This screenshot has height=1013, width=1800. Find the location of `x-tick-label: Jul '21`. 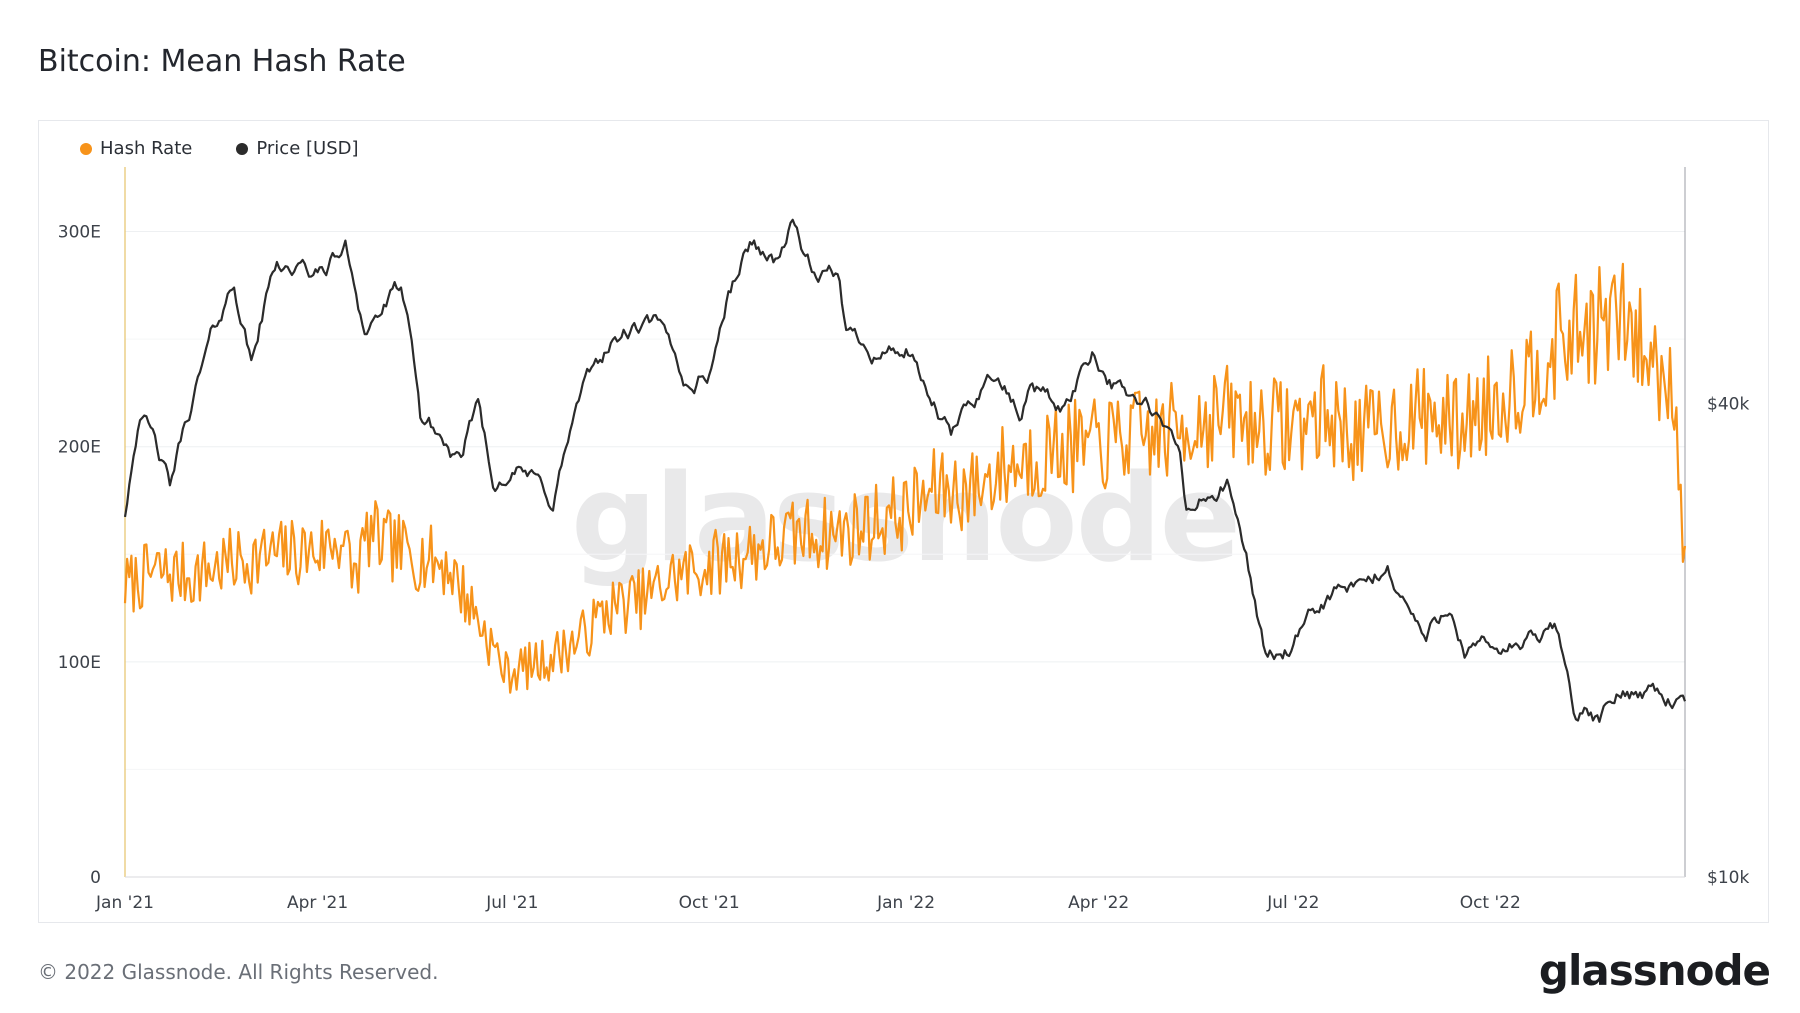

x-tick-label: Jul '21 is located at coordinates (511, 903).